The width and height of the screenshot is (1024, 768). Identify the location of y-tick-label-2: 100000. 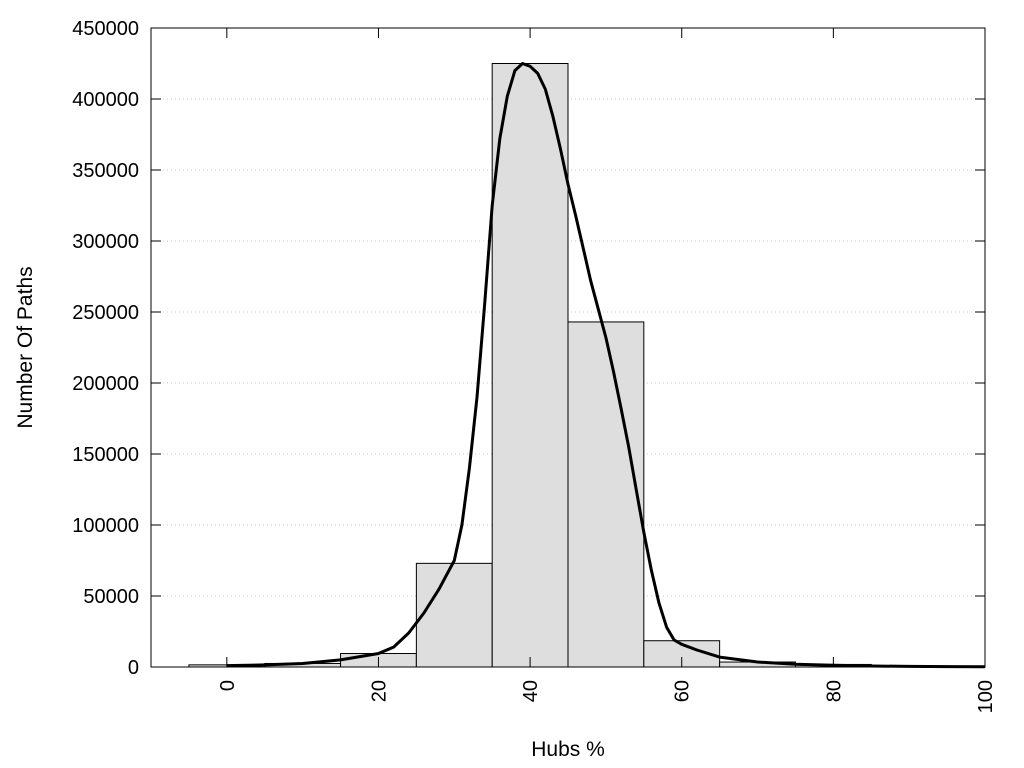
(105, 526).